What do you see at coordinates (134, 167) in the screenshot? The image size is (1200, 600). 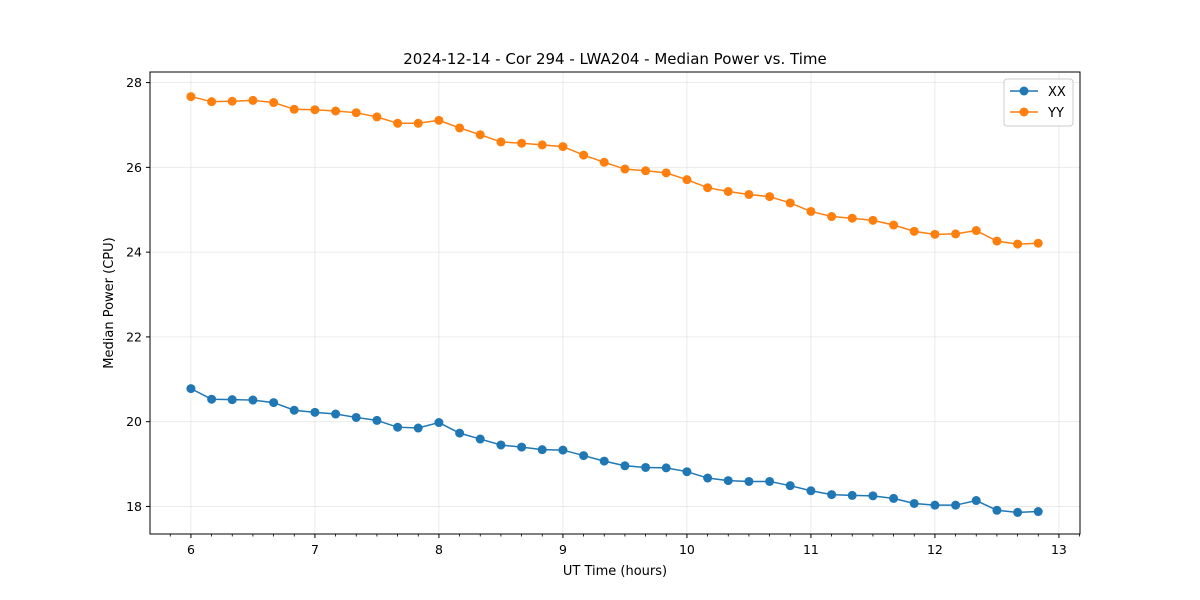 I see `y-tick-label: 26` at bounding box center [134, 167].